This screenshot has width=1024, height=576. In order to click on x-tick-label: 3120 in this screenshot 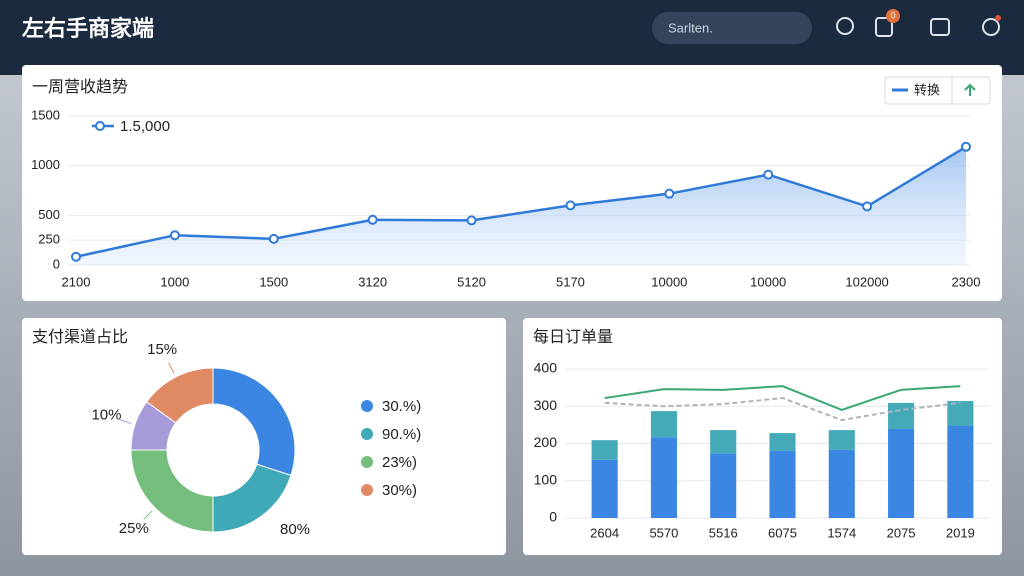, I will do `click(372, 281)`.